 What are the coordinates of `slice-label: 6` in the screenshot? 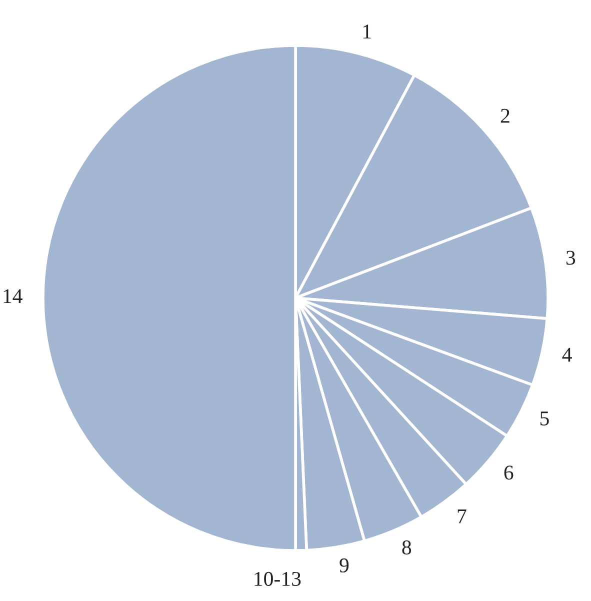 It's located at (509, 473).